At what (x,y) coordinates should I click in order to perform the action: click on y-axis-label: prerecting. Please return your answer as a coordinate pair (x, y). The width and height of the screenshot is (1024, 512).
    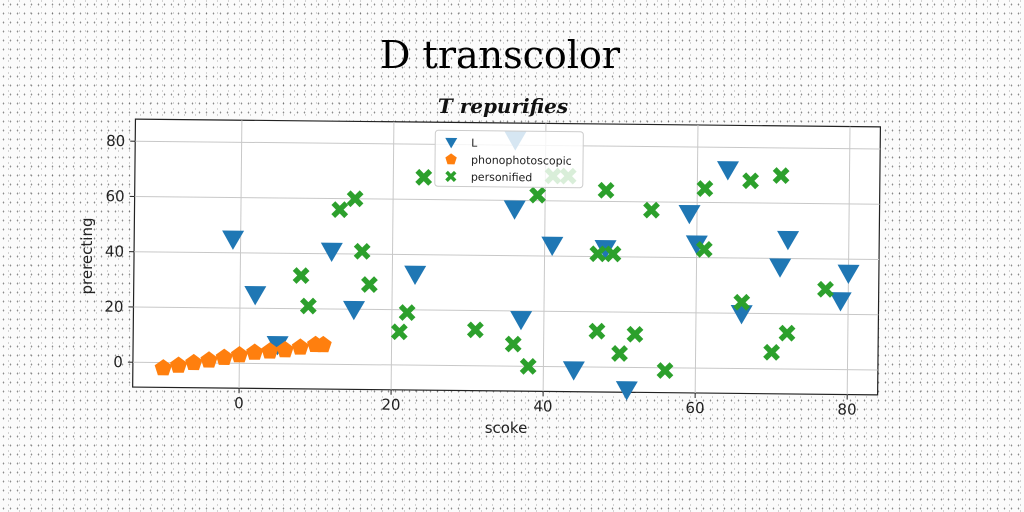
    Looking at the image, I should click on (87, 256).